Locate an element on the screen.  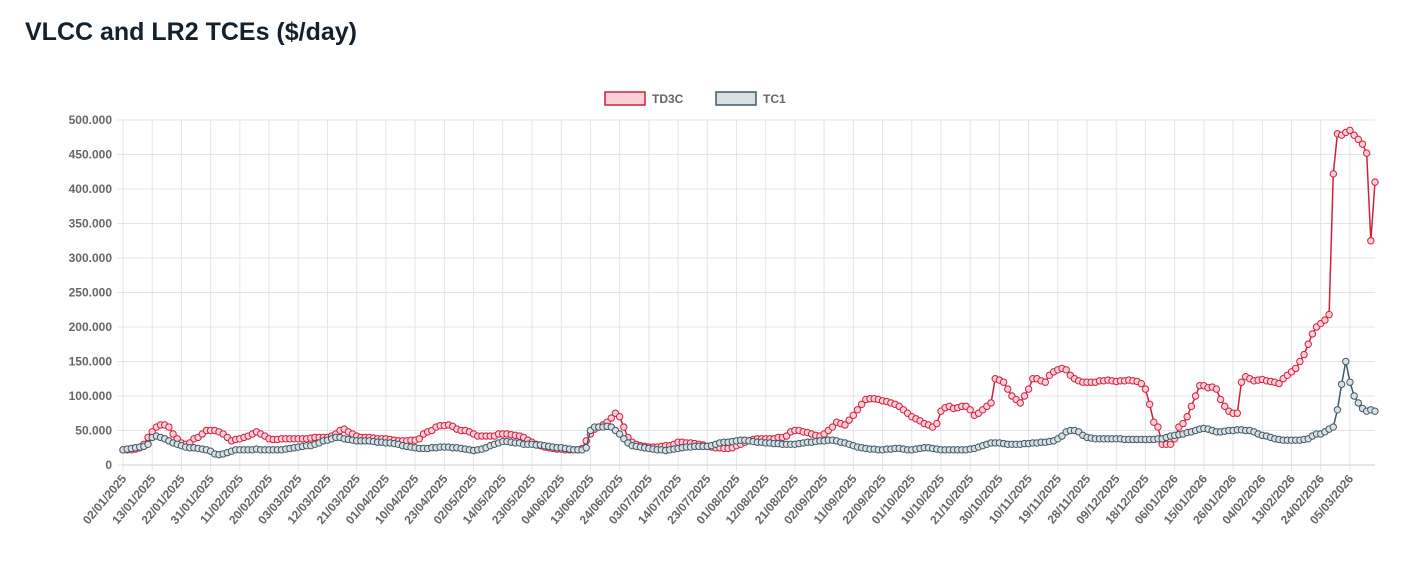
y-tick-label: 300.000 is located at coordinates (91, 258).